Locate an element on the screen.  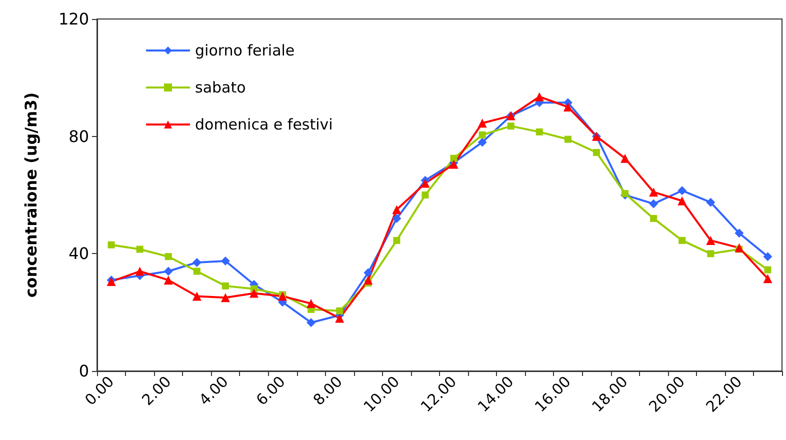
y-tick-label: 0 is located at coordinates (83, 371).